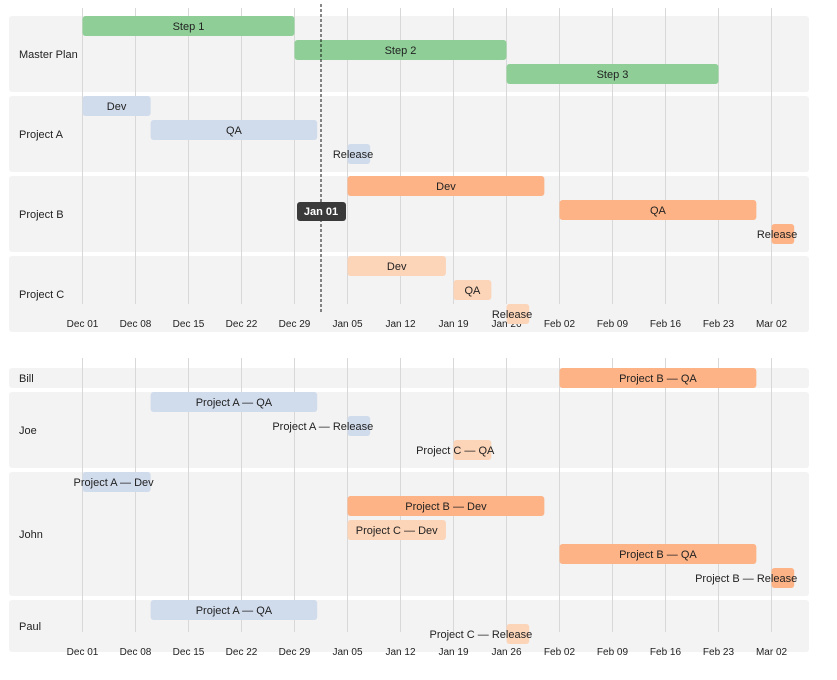 This screenshot has width=837, height=680. I want to click on bar-label: Project C — QA, so click(455, 451).